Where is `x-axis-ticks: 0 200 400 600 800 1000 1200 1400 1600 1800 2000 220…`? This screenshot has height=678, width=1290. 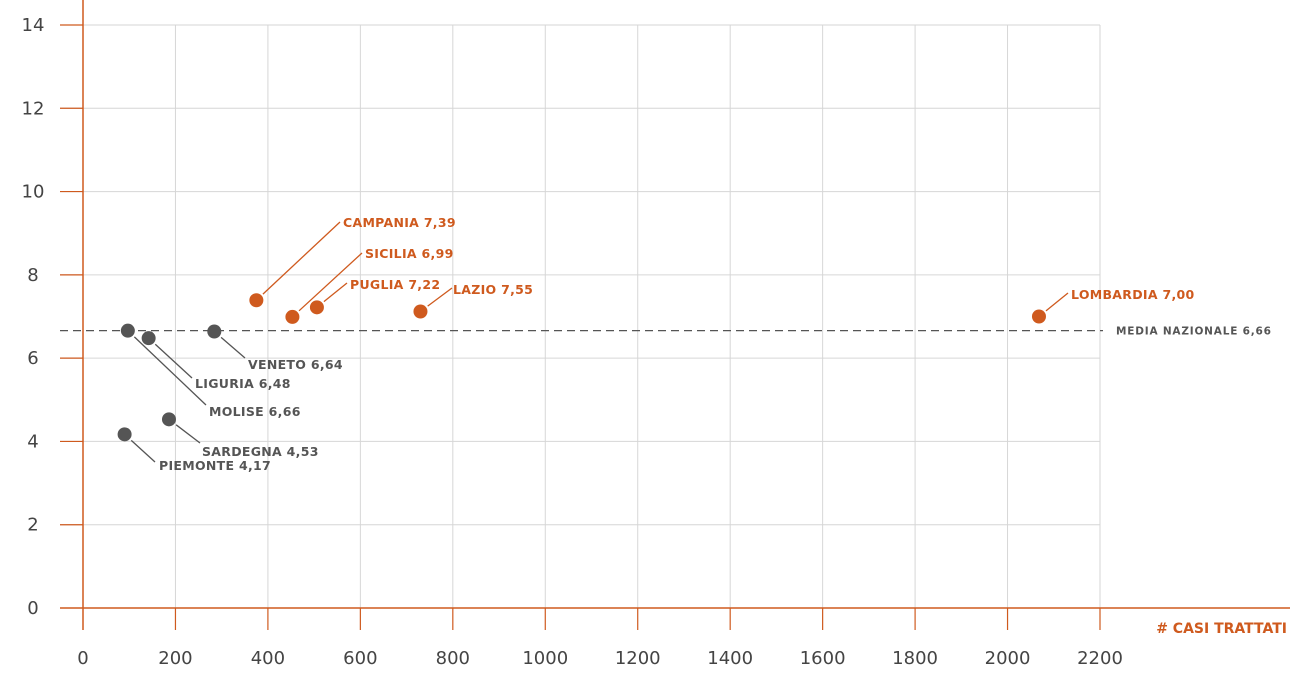
x-axis-ticks: 0 200 400 600 800 1000 1200 1400 1600 1800 2000 220… is located at coordinates (600, 658).